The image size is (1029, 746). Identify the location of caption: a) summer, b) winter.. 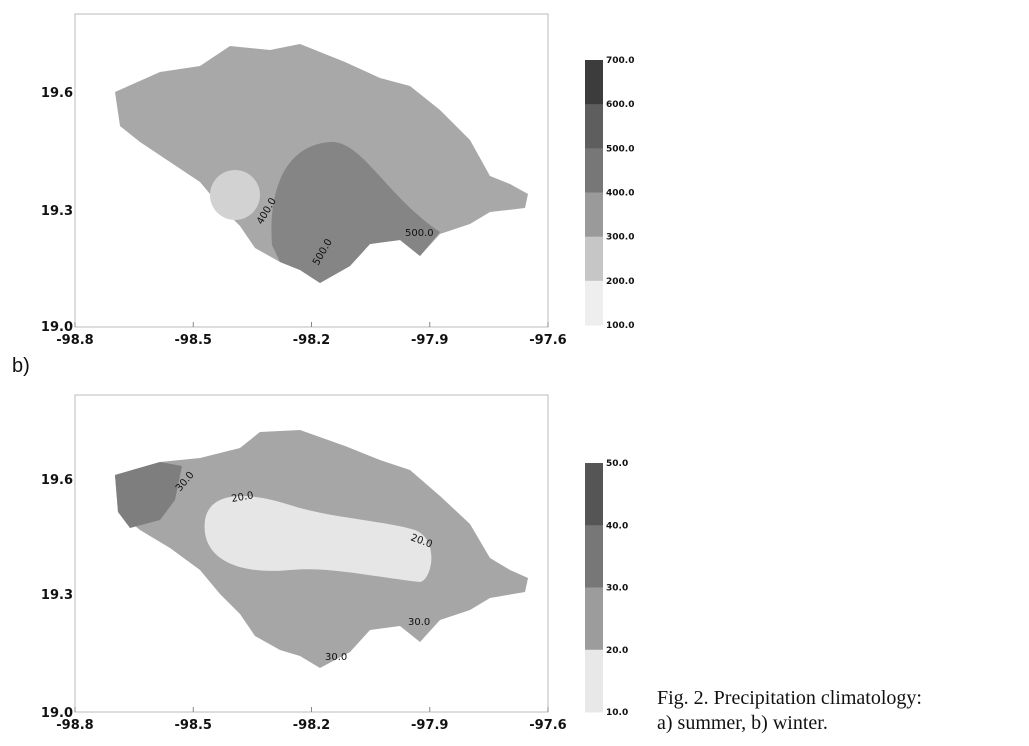
(742, 723).